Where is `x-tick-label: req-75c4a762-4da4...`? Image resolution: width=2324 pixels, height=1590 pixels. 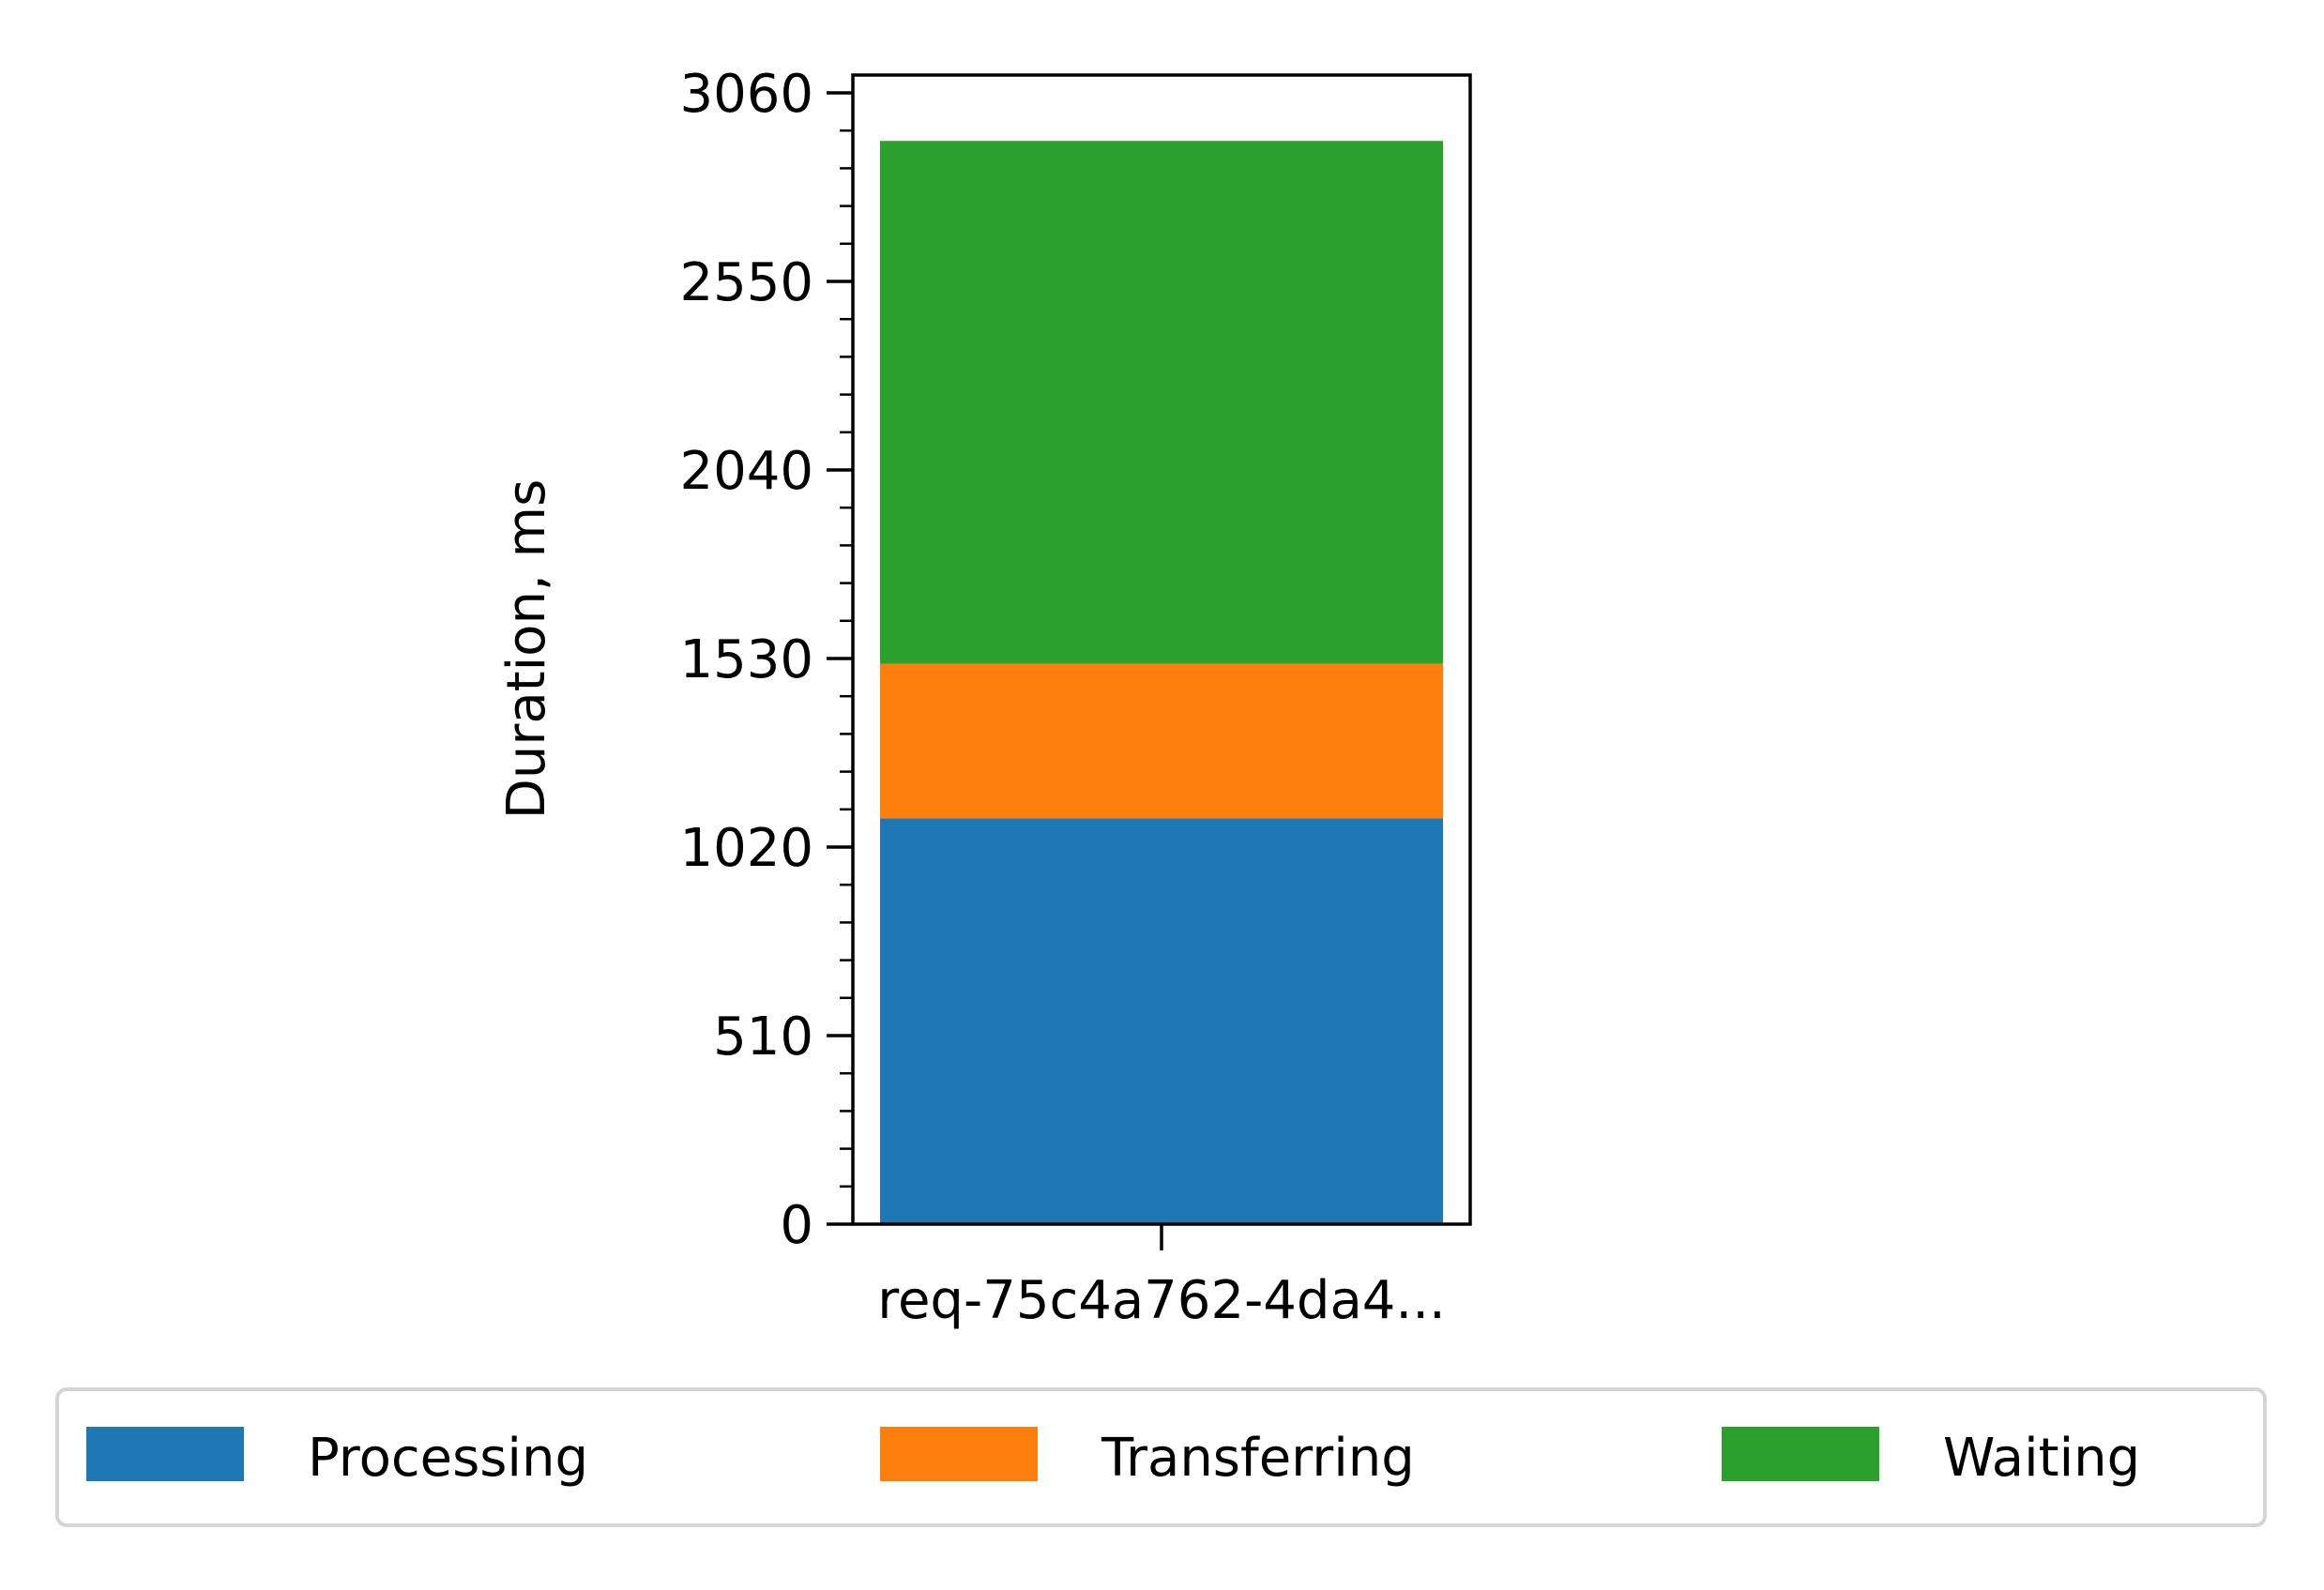
x-tick-label: req-75c4a762-4da4... is located at coordinates (1161, 1301).